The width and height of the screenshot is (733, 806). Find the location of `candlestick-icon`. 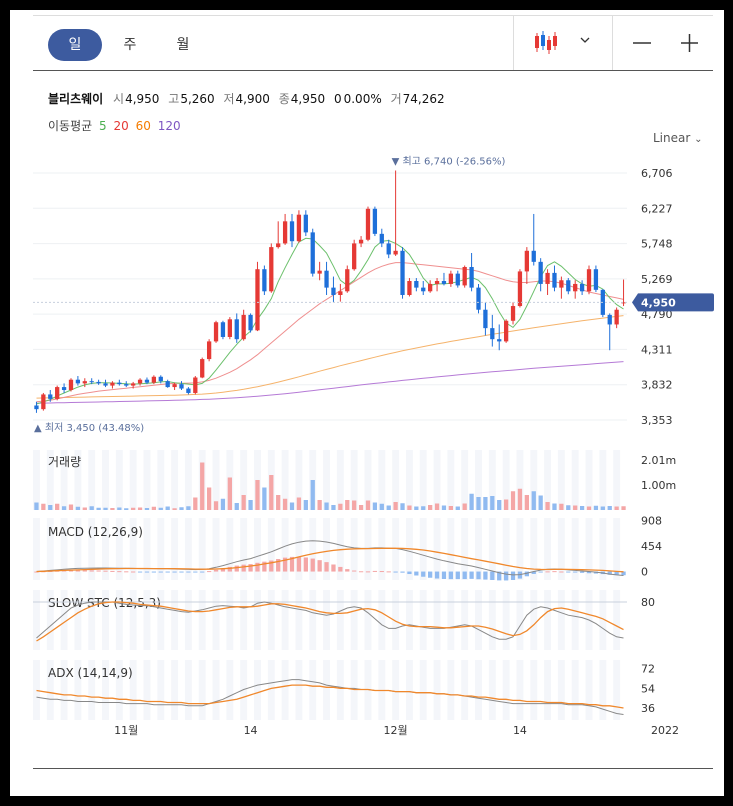

candlestick-icon is located at coordinates (546, 42).